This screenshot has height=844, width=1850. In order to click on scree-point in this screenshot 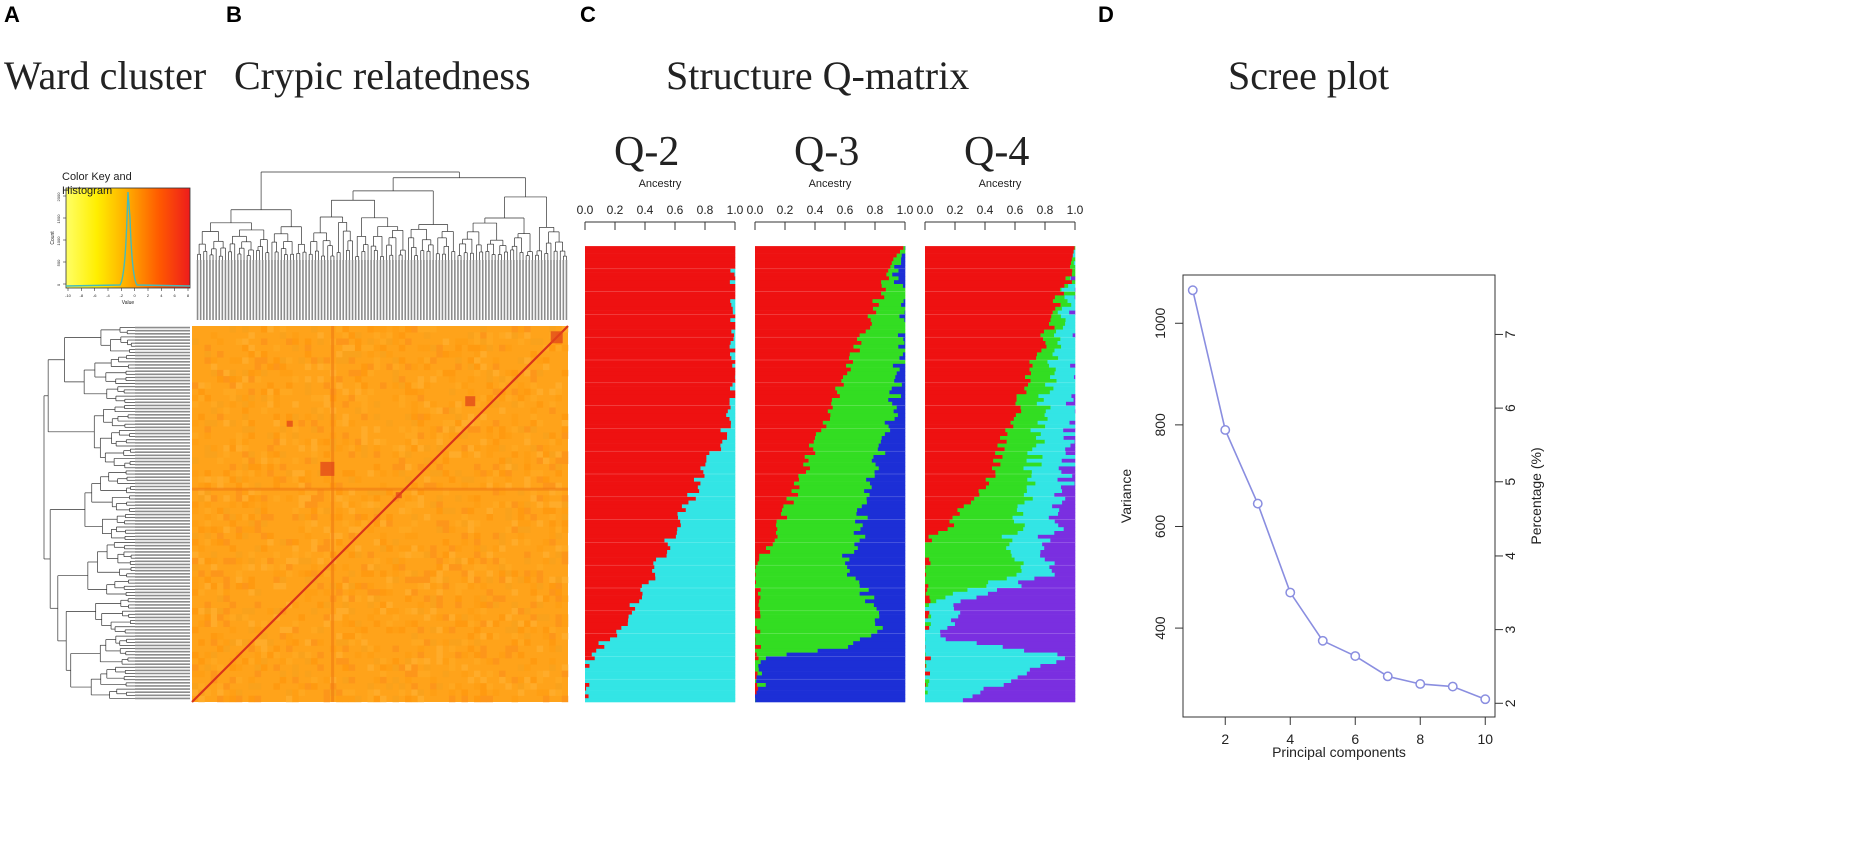, I will do `click(1290, 592)`.